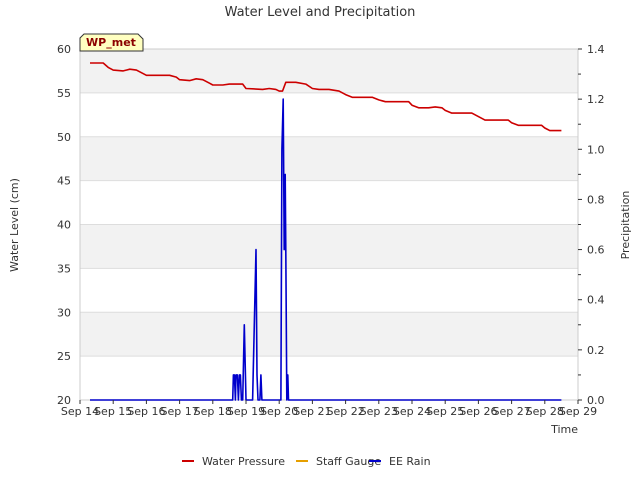 The height and width of the screenshot is (480, 640). I want to click on x-axis-label: Time, so click(564, 429).